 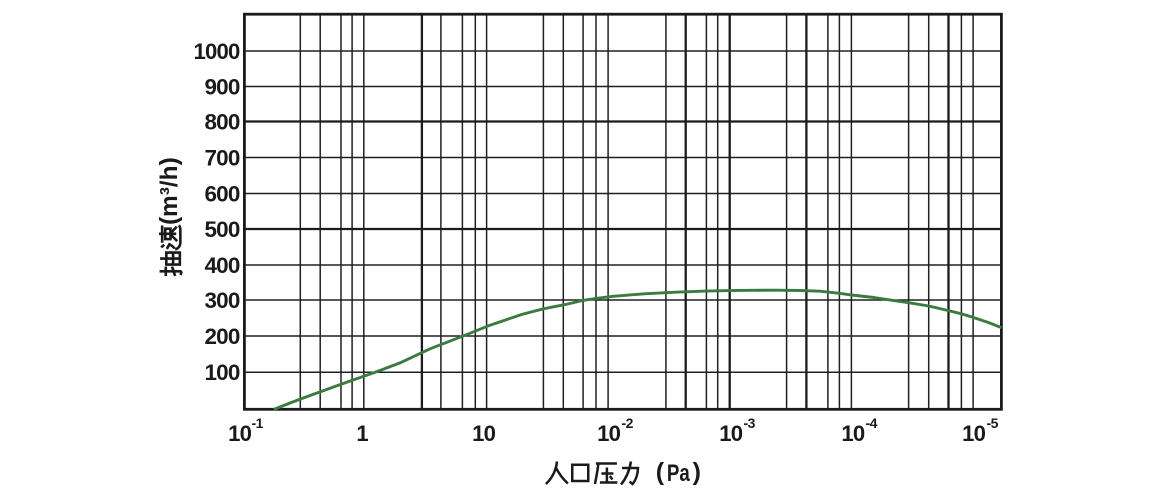 I want to click on svg-text: m³/h, so click(x=169, y=192).